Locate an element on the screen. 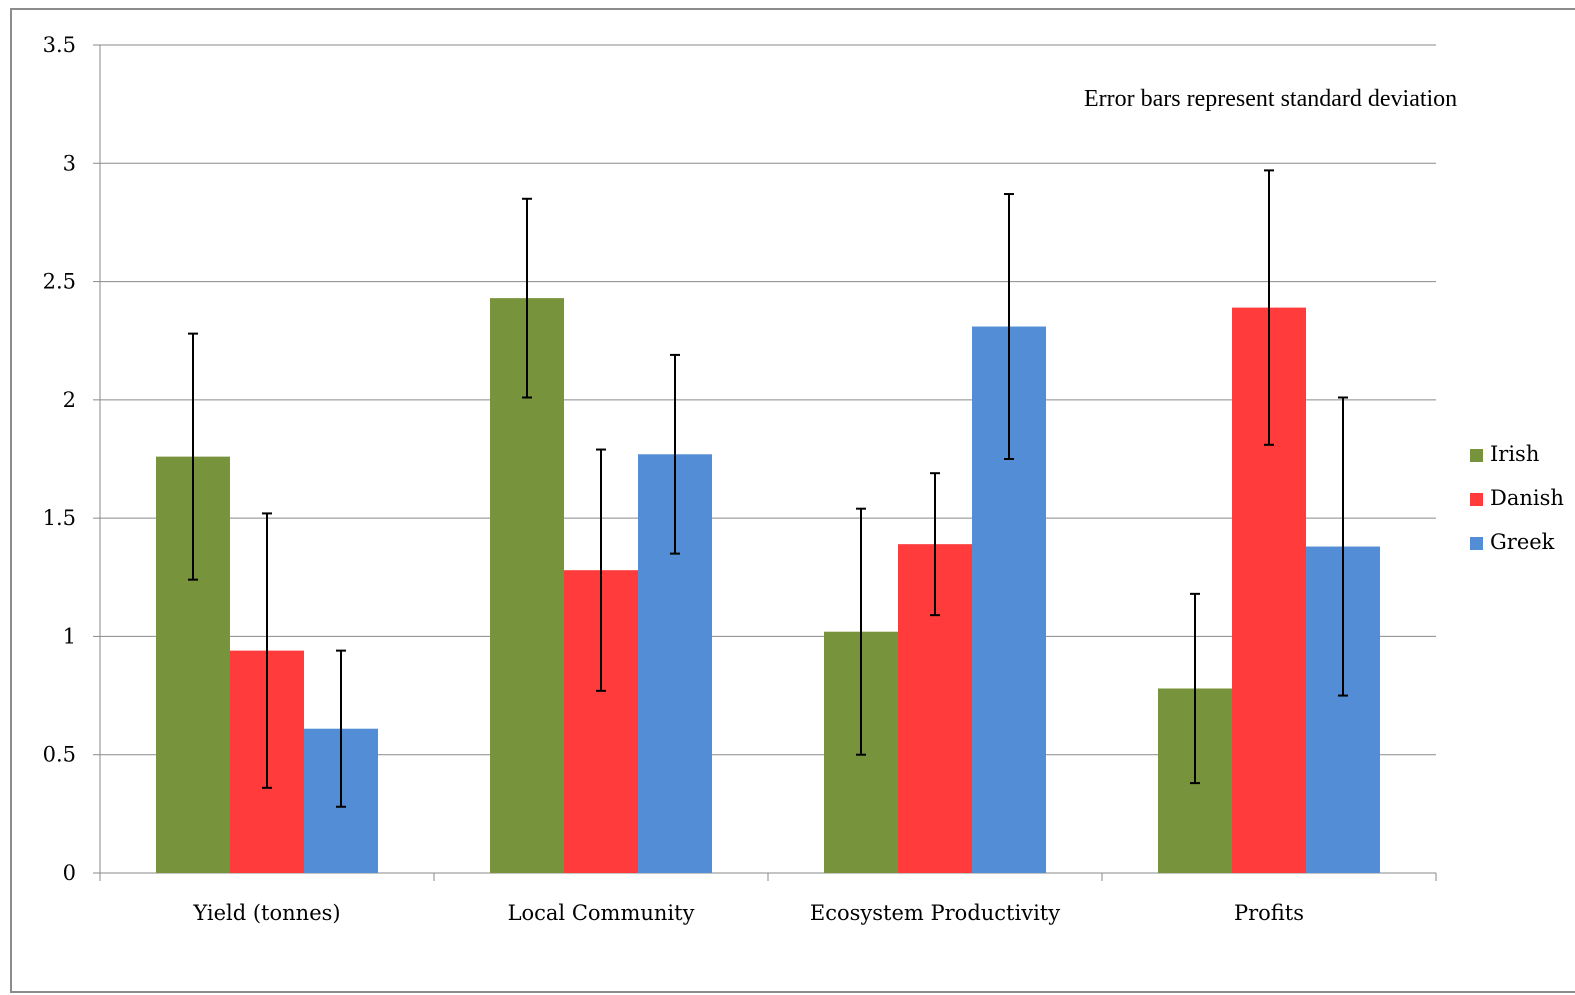 This screenshot has height=995, width=1575. legend-label-danish: Danish is located at coordinates (1527, 498).